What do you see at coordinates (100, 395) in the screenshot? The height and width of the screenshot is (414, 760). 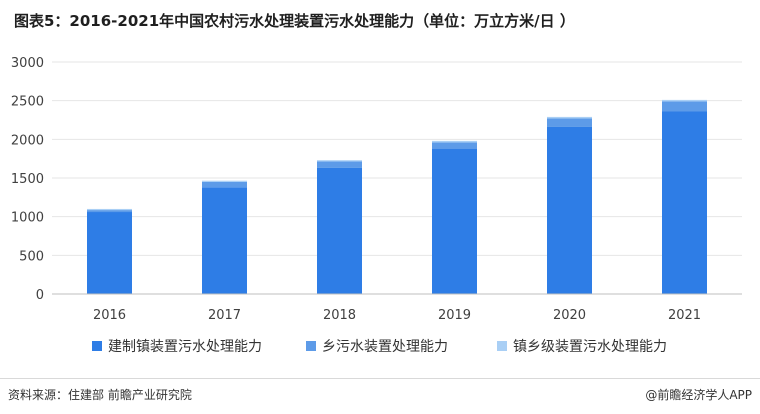 I see `source-note: 资料来源：住建部 前瞻产业研究院` at bounding box center [100, 395].